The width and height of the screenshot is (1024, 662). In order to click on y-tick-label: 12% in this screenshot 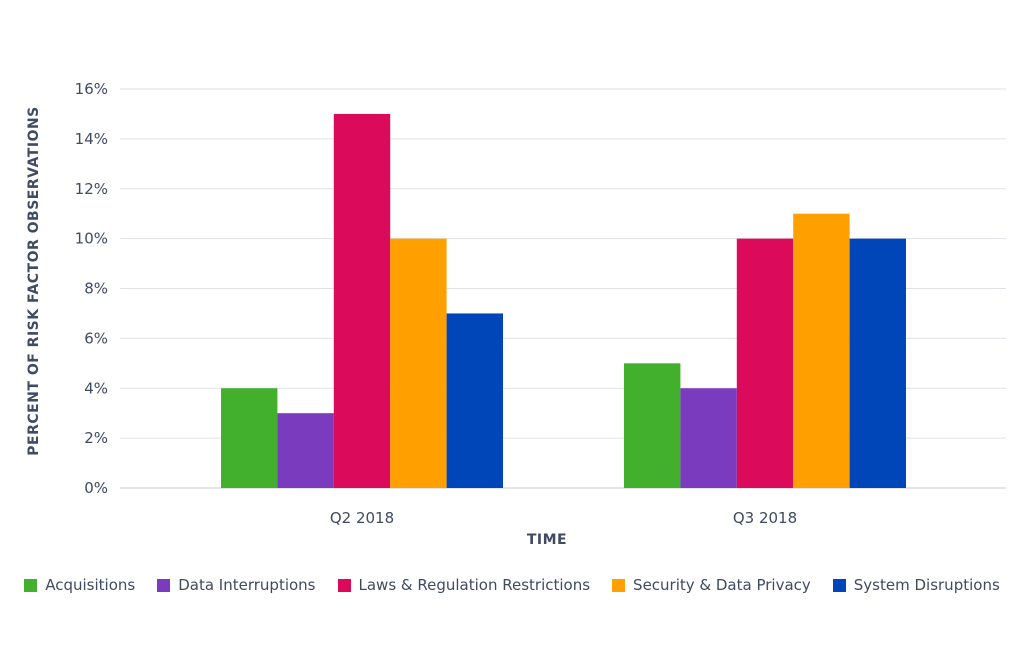, I will do `click(91, 189)`.